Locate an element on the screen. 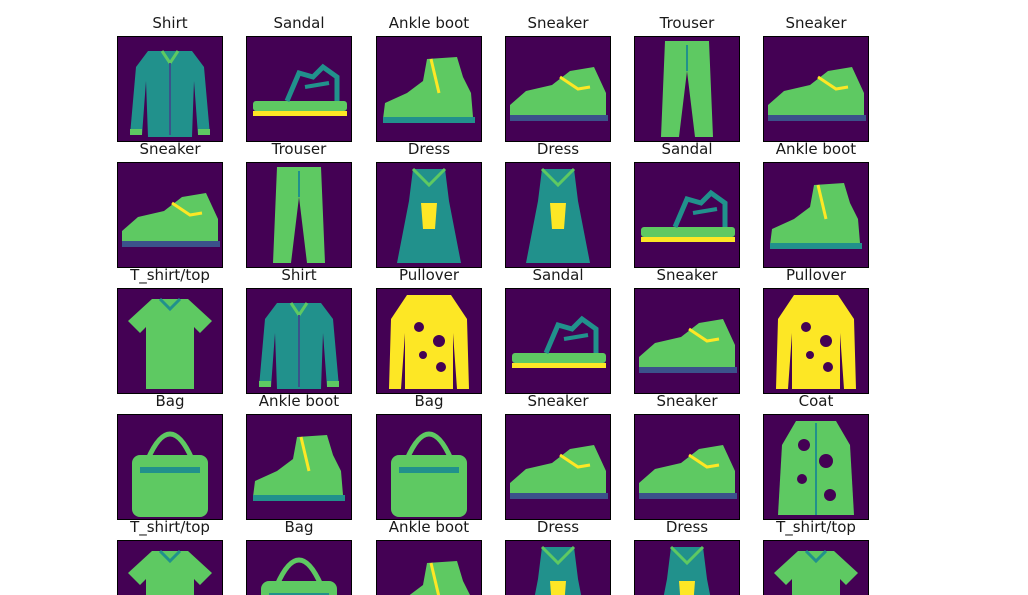 The image size is (1028, 595). image-tile: Coat is located at coordinates (816, 456).